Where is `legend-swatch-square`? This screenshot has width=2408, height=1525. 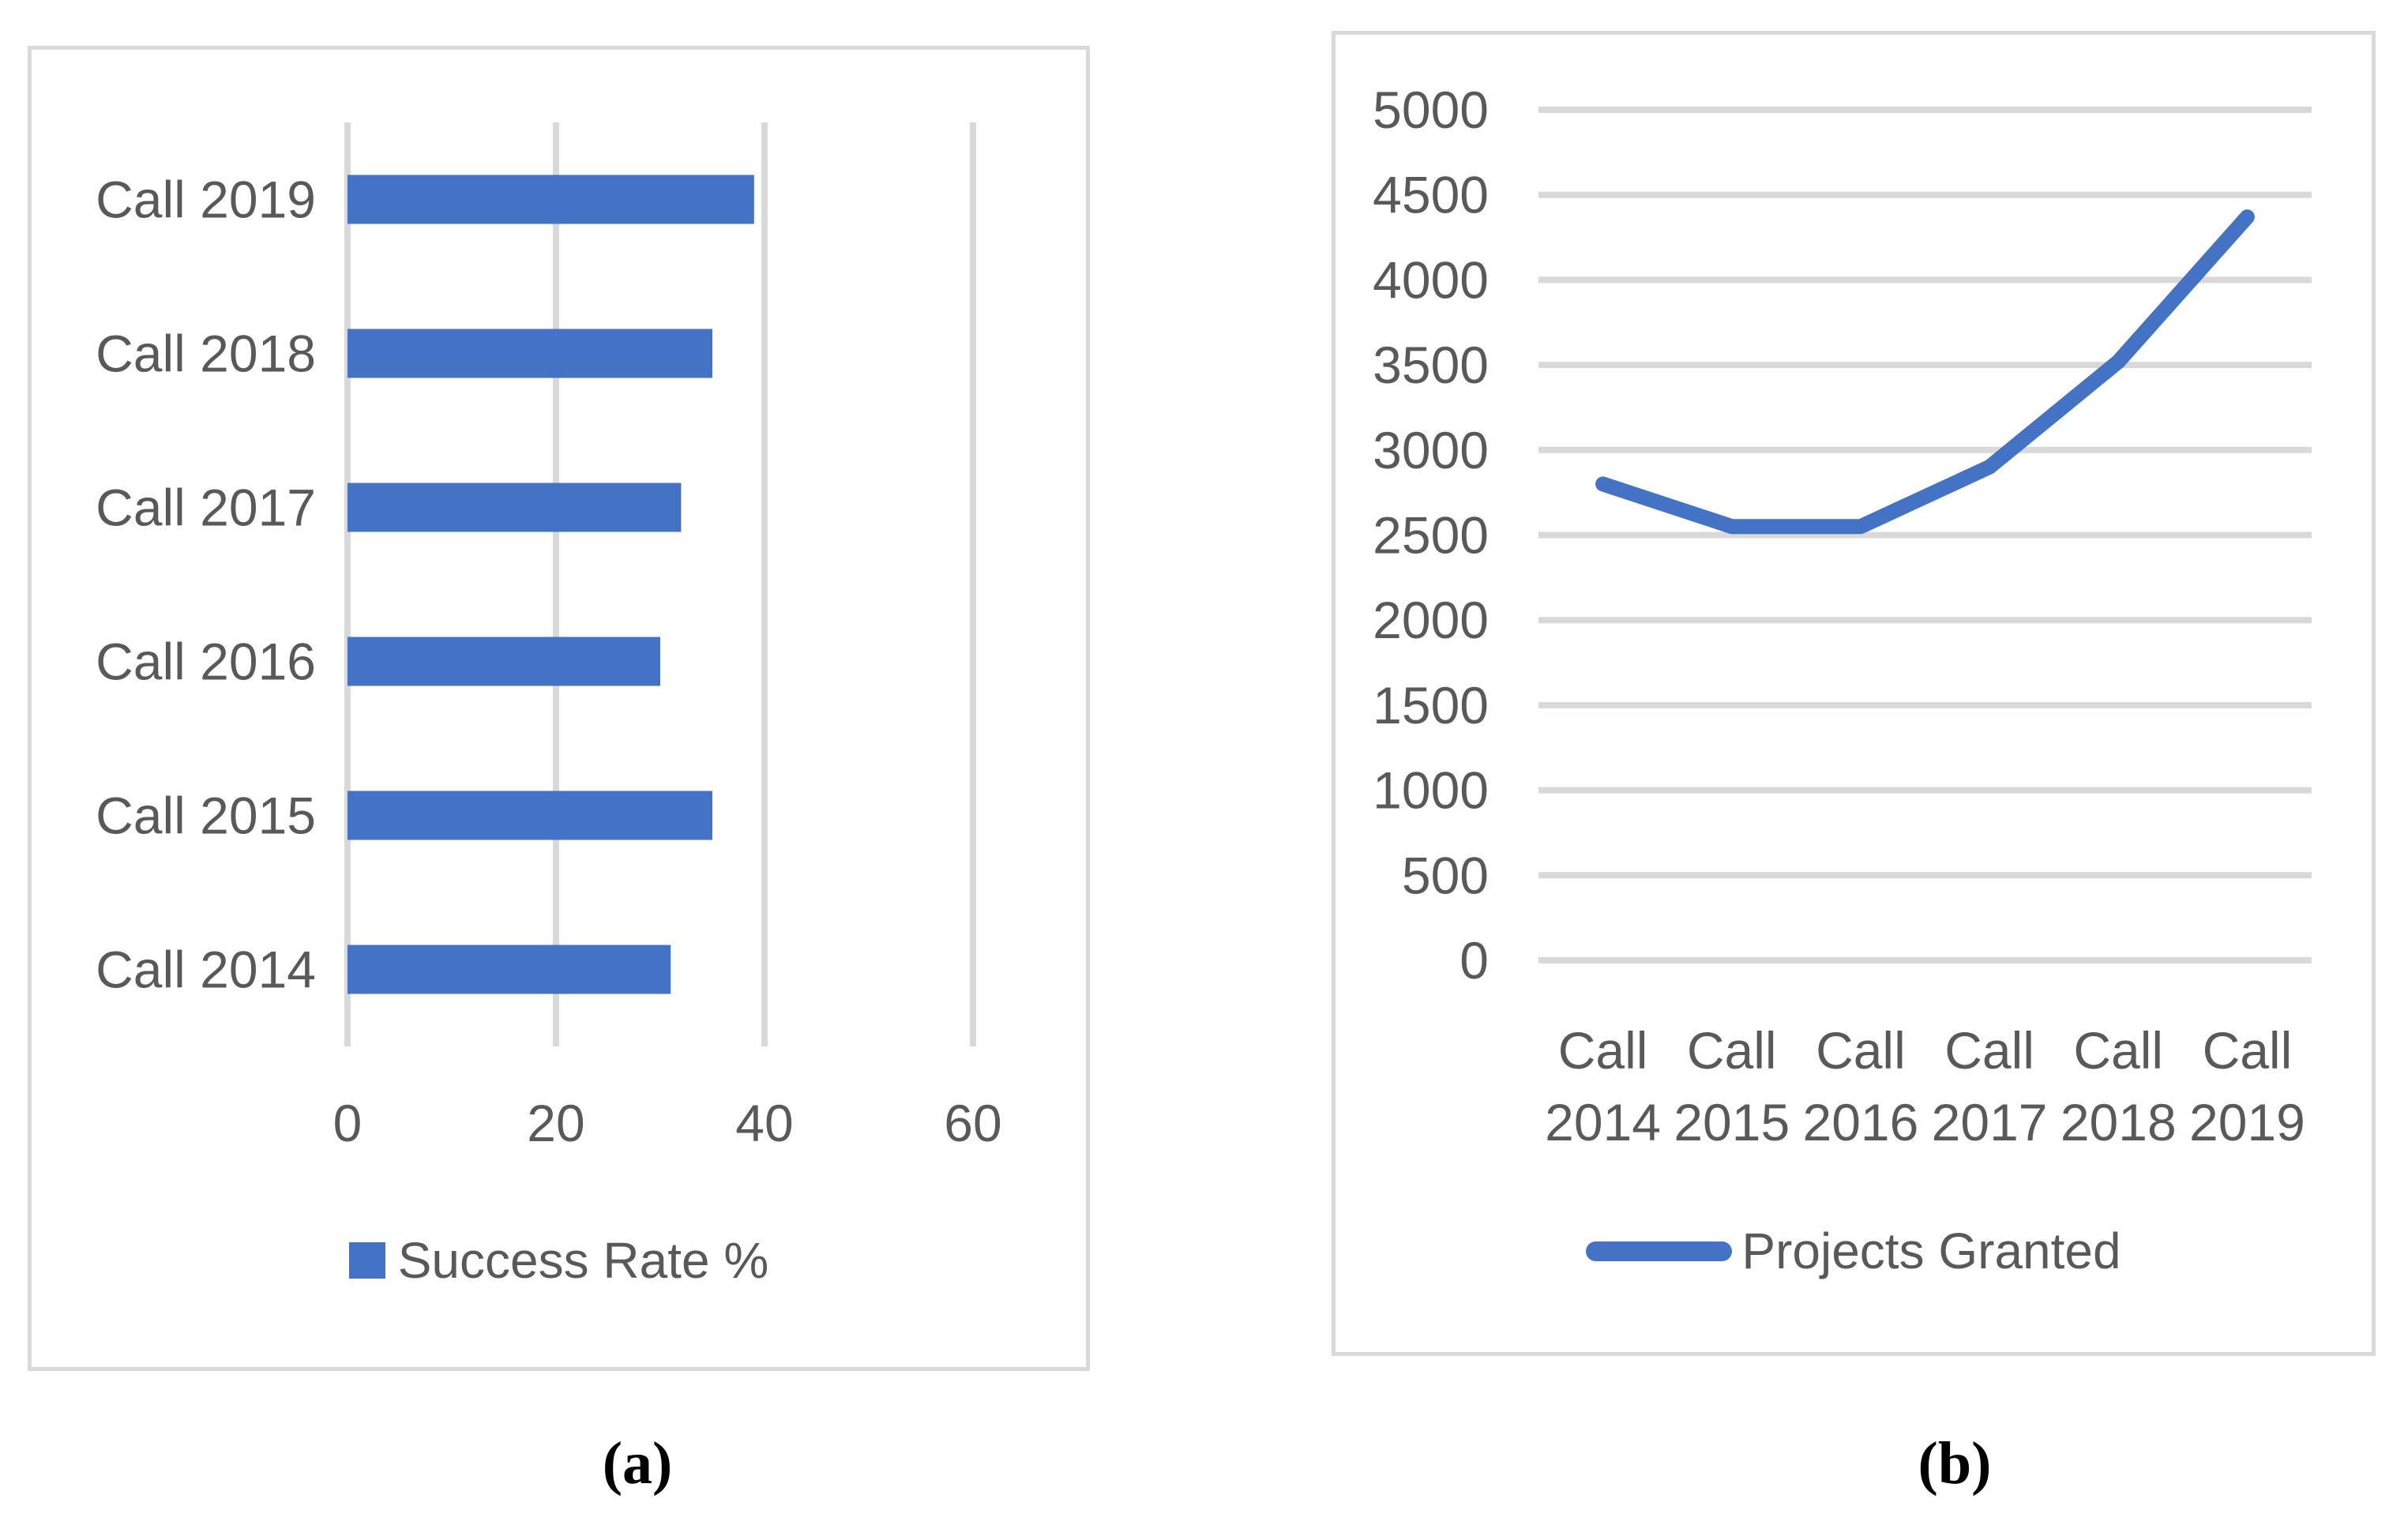 legend-swatch-square is located at coordinates (367, 1261).